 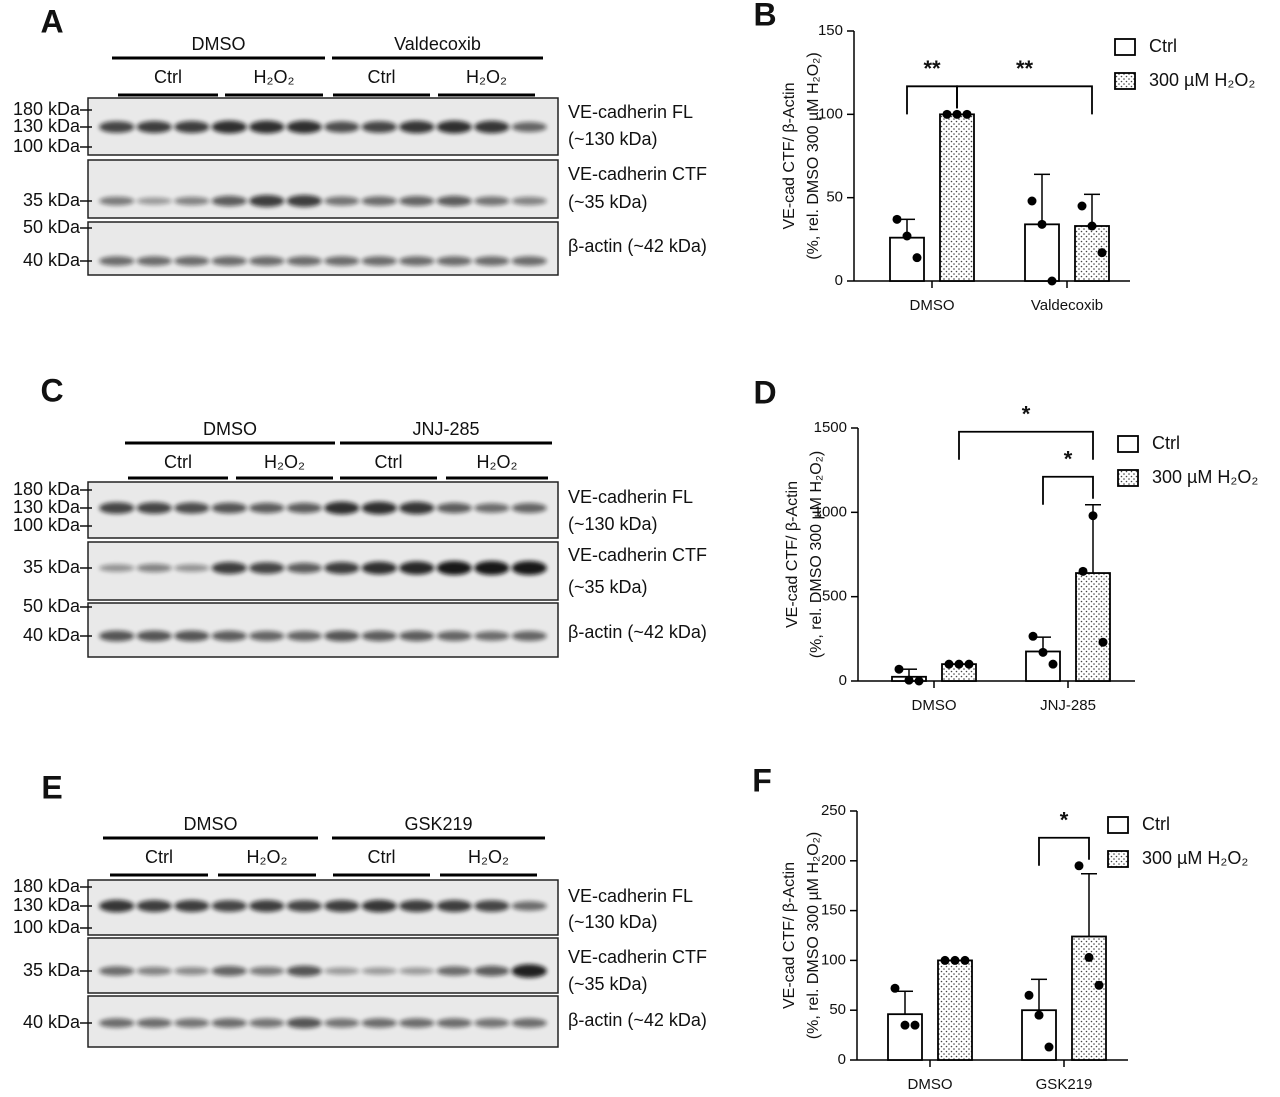 What do you see at coordinates (630, 896) in the screenshot?
I see `band-label: VE-cadherin FL` at bounding box center [630, 896].